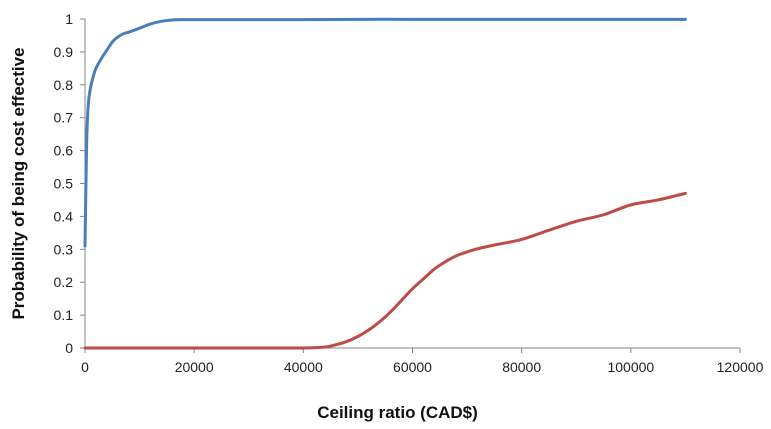 The width and height of the screenshot is (771, 429). I want to click on y-axis: 0 0.1 0.2 0.3 0.4 0.5 0.6 0.7 0.8 0.9 1, so click(70, 183).